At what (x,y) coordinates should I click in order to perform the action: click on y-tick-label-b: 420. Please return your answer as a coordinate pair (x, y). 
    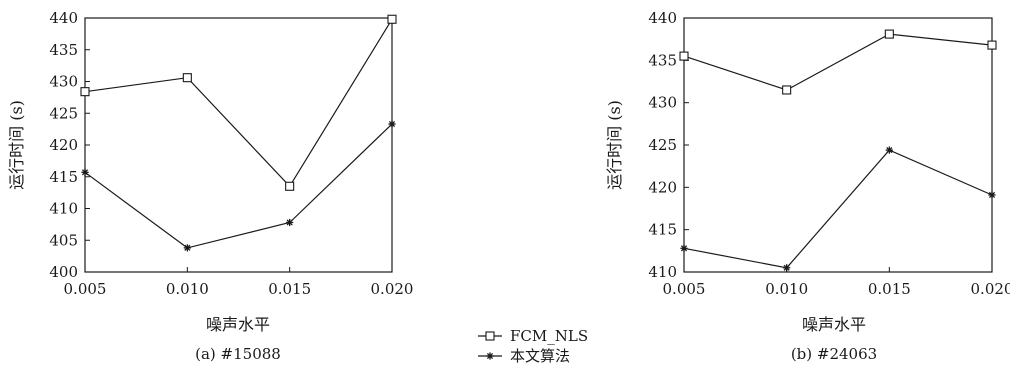
    Looking at the image, I should click on (662, 187).